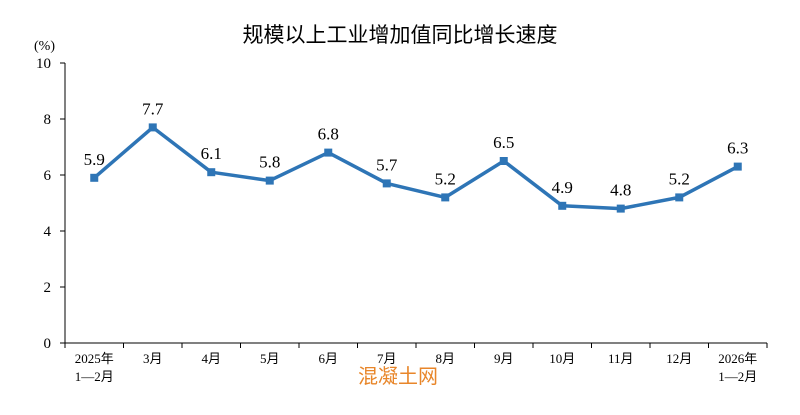  I want to click on data-label: 4.8, so click(620, 190).